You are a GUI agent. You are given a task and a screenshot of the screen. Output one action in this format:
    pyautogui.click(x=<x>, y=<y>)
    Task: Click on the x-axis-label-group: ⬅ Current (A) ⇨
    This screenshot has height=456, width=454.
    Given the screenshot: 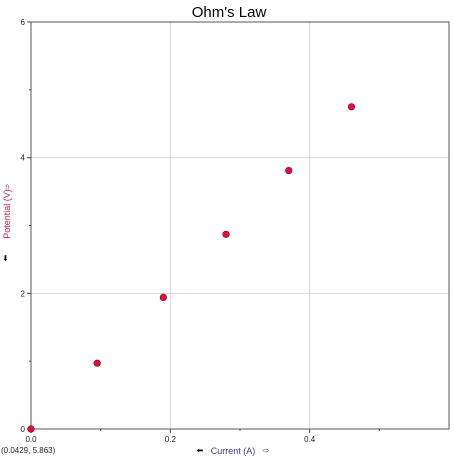 What is the action you would take?
    pyautogui.click(x=233, y=451)
    